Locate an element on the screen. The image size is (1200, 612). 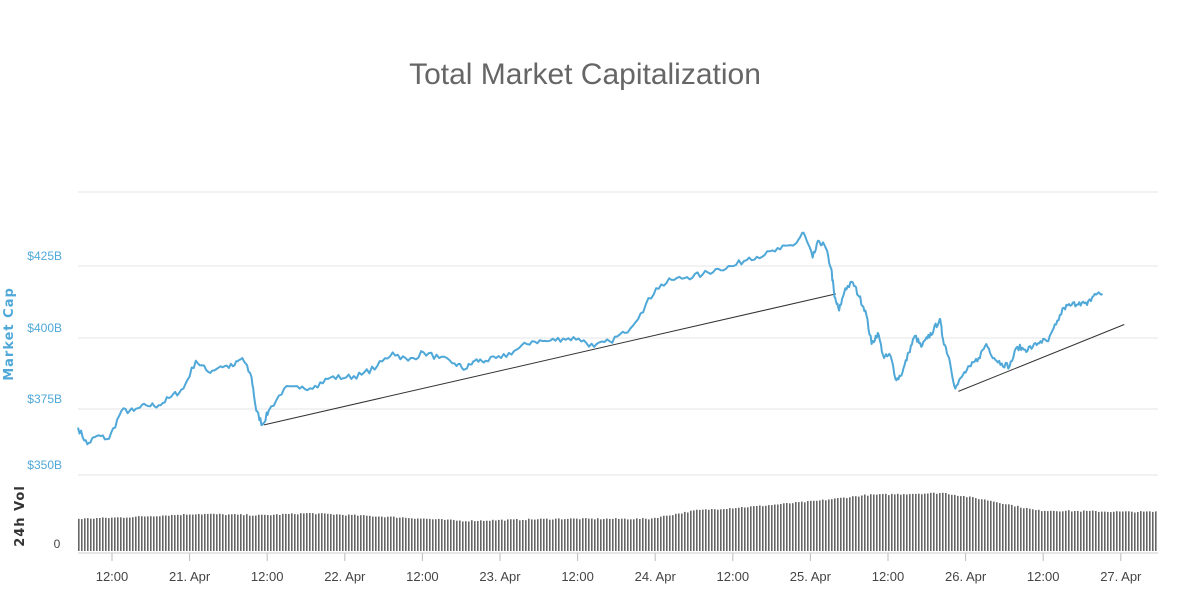
y-tick-label: $375B is located at coordinates (44, 399).